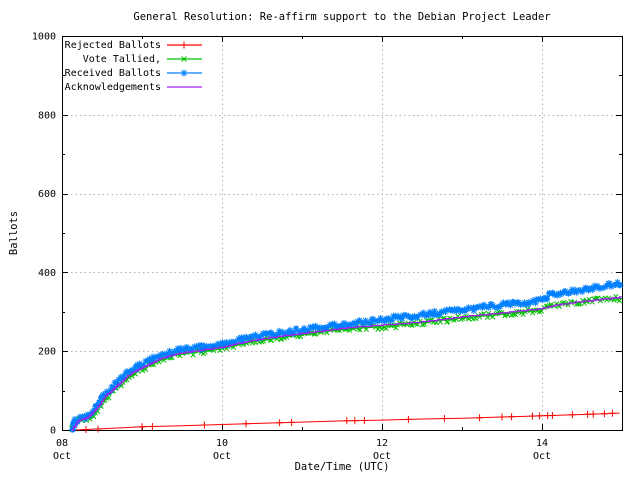  Describe the element at coordinates (222, 443) in the screenshot. I see `x-tick-label-day: 10` at that location.